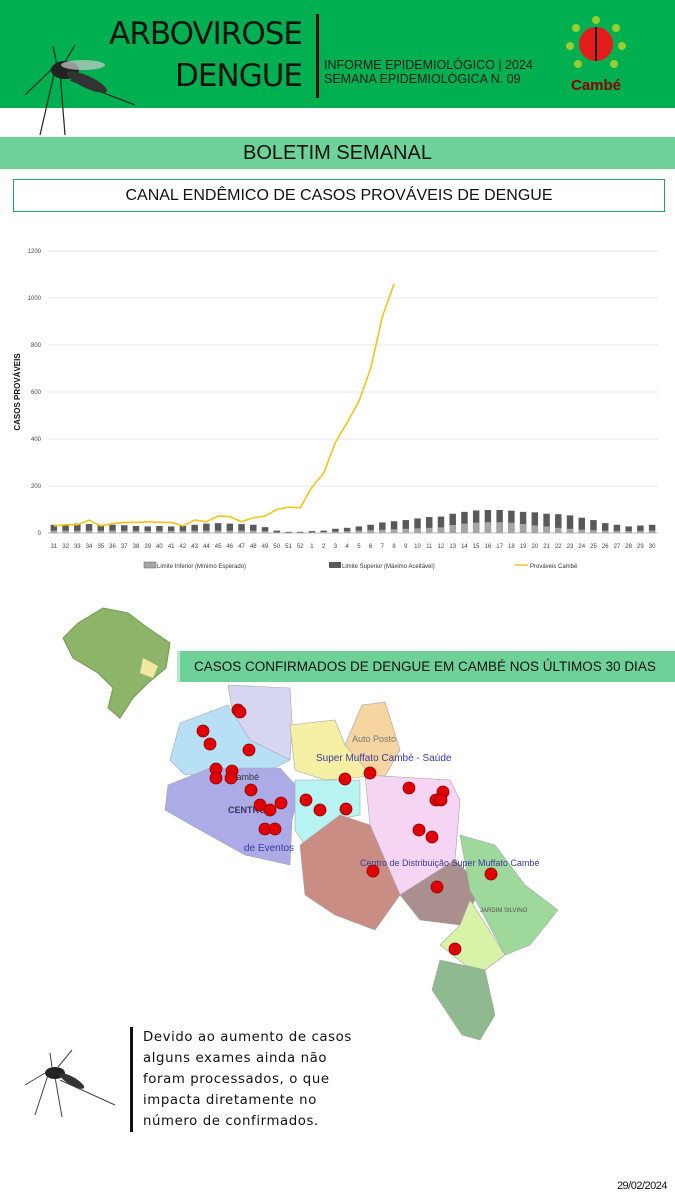 This screenshot has height=1200, width=675. Describe the element at coordinates (116, 663) in the screenshot. I see `brazil-map-icon` at that location.